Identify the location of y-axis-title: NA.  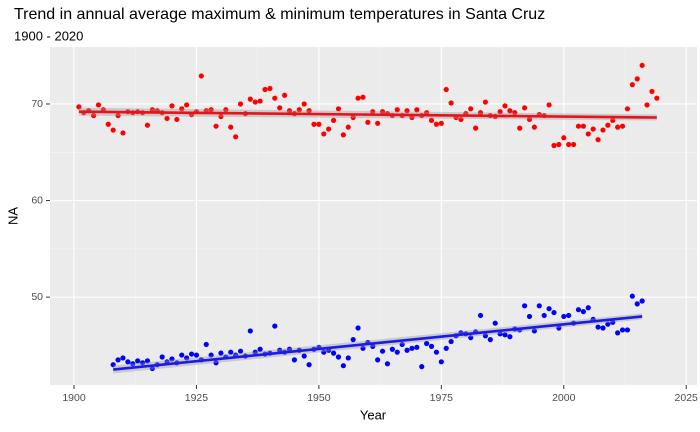
(12, 216).